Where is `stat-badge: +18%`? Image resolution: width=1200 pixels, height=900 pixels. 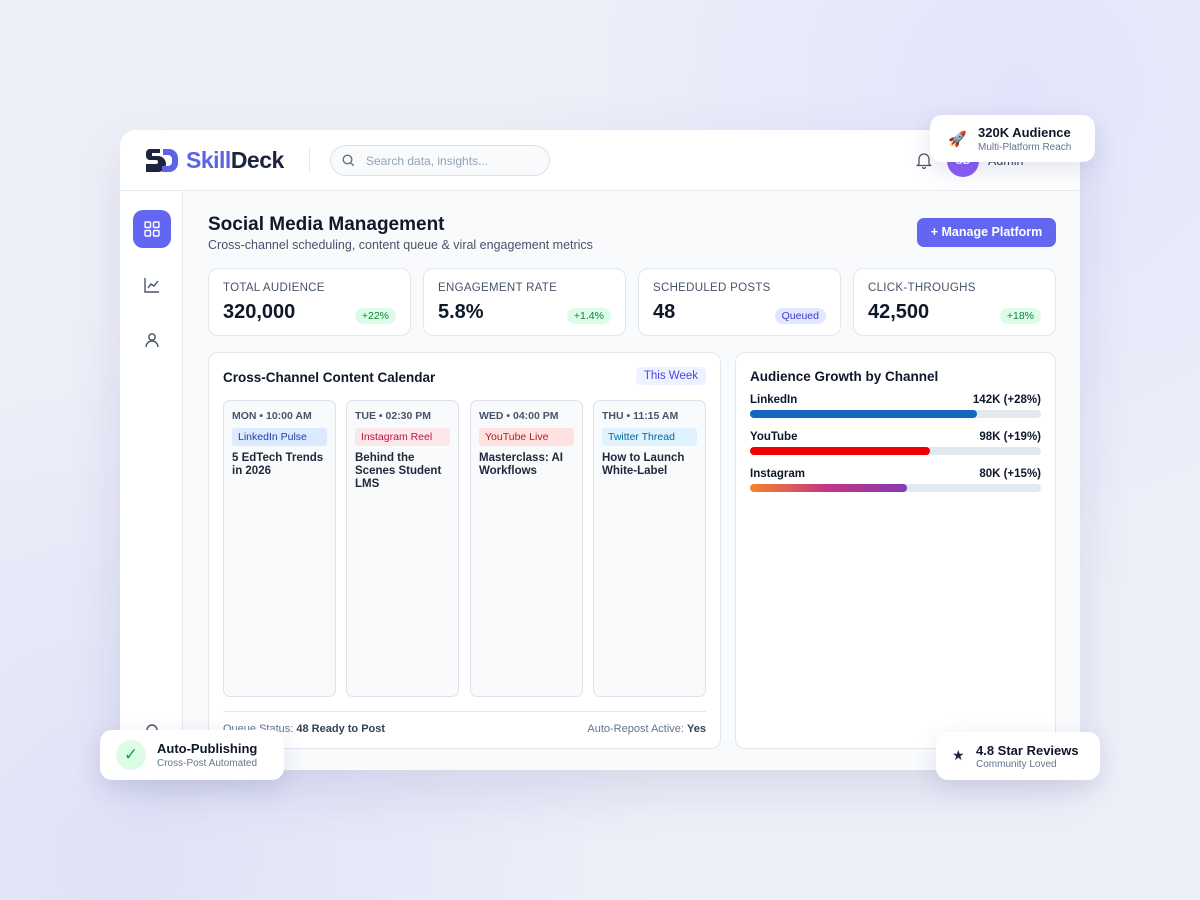 stat-badge: +18% is located at coordinates (1020, 316).